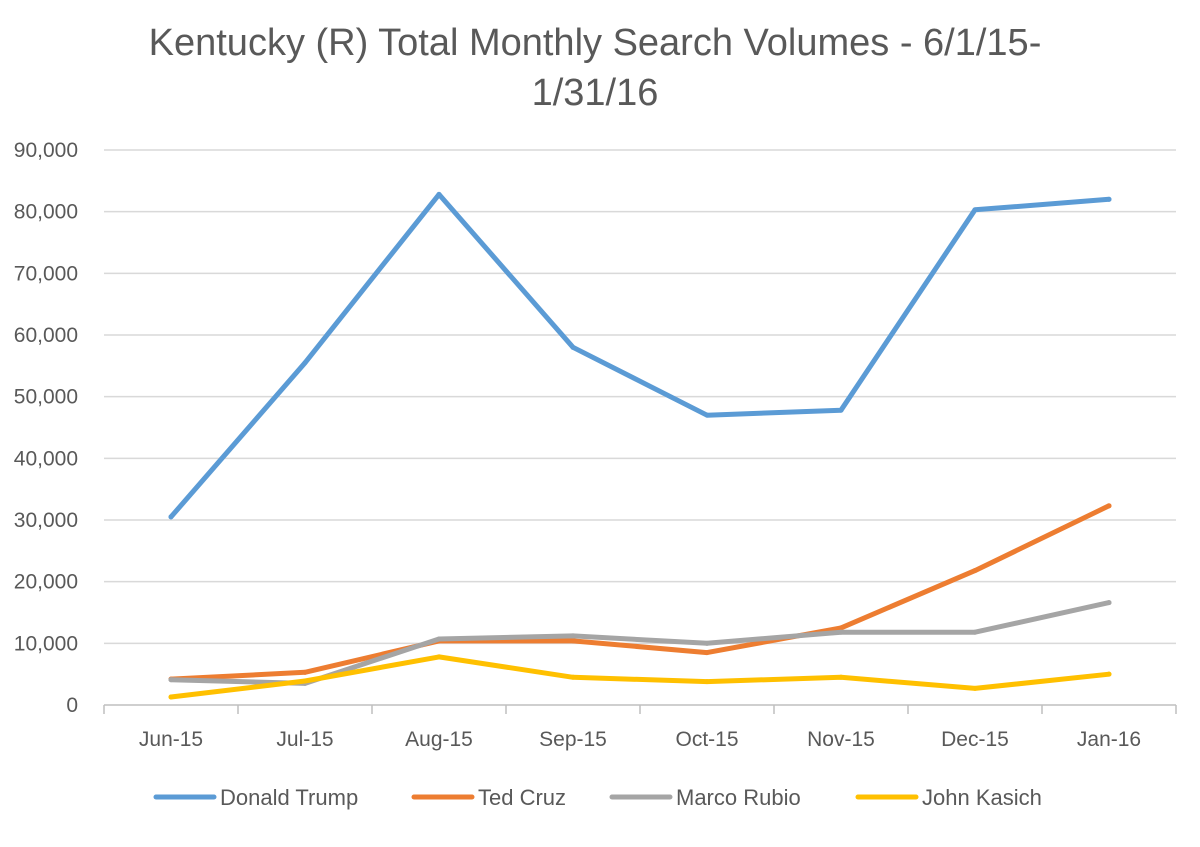 The height and width of the screenshot is (847, 1200). Describe the element at coordinates (72, 705) in the screenshot. I see `y-tick-label: 0` at that location.